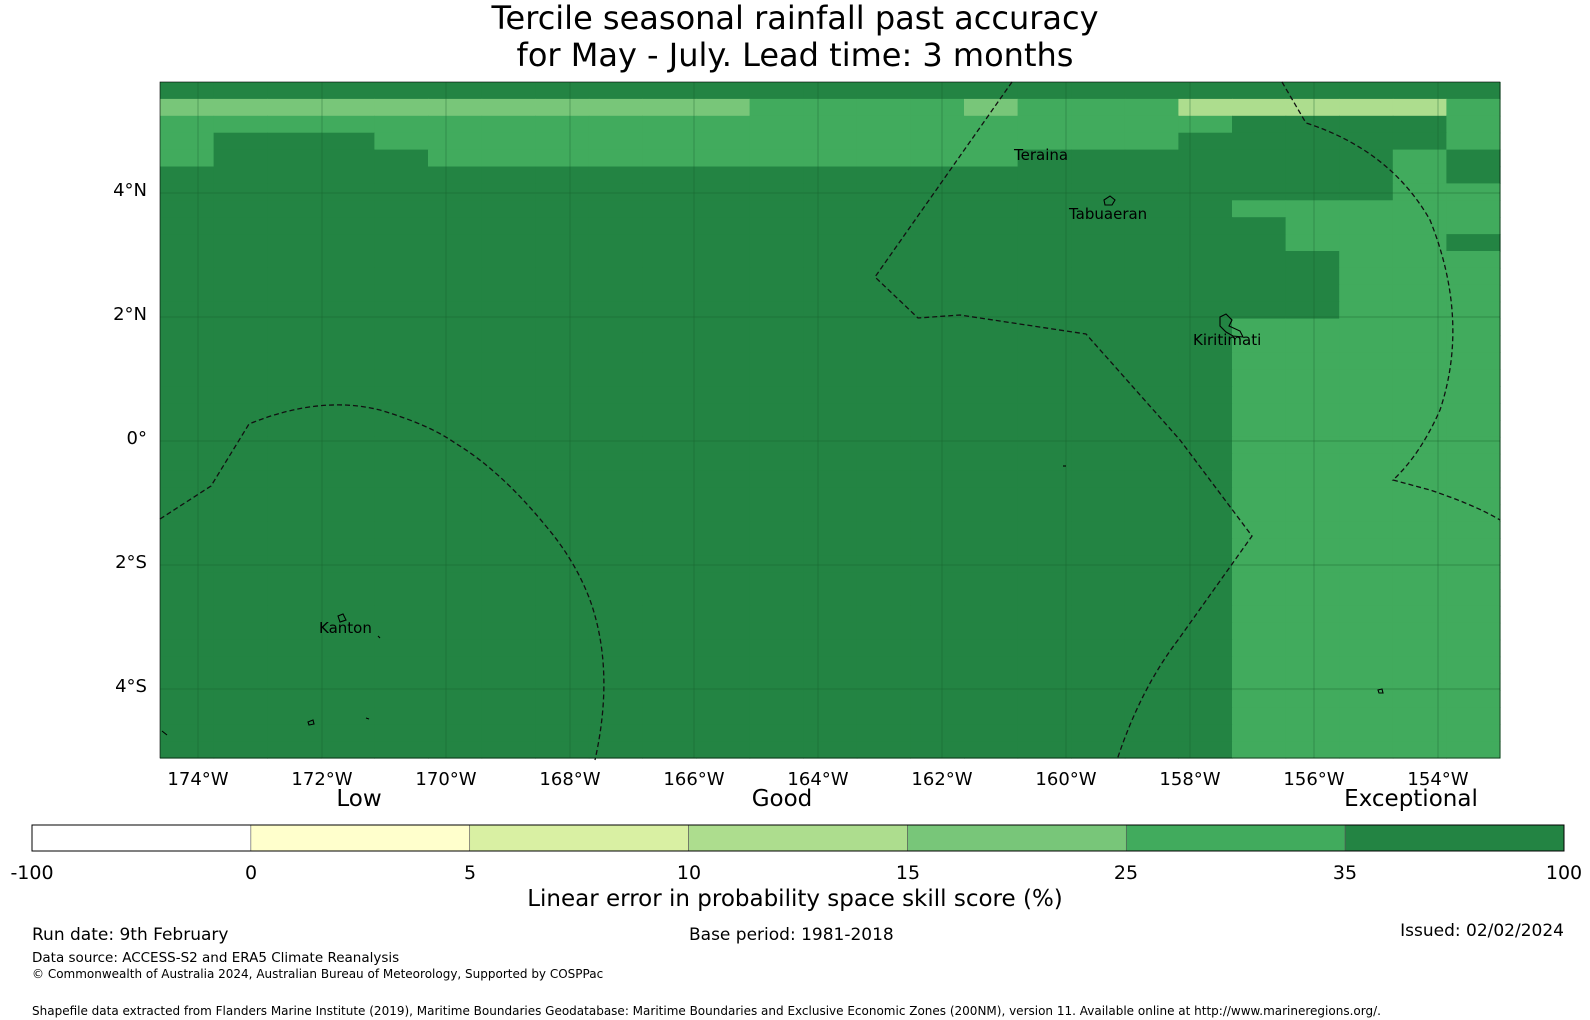 The height and width of the screenshot is (1020, 1590). Describe the element at coordinates (1454, 838) in the screenshot. I see `colorbar-segment` at that location.